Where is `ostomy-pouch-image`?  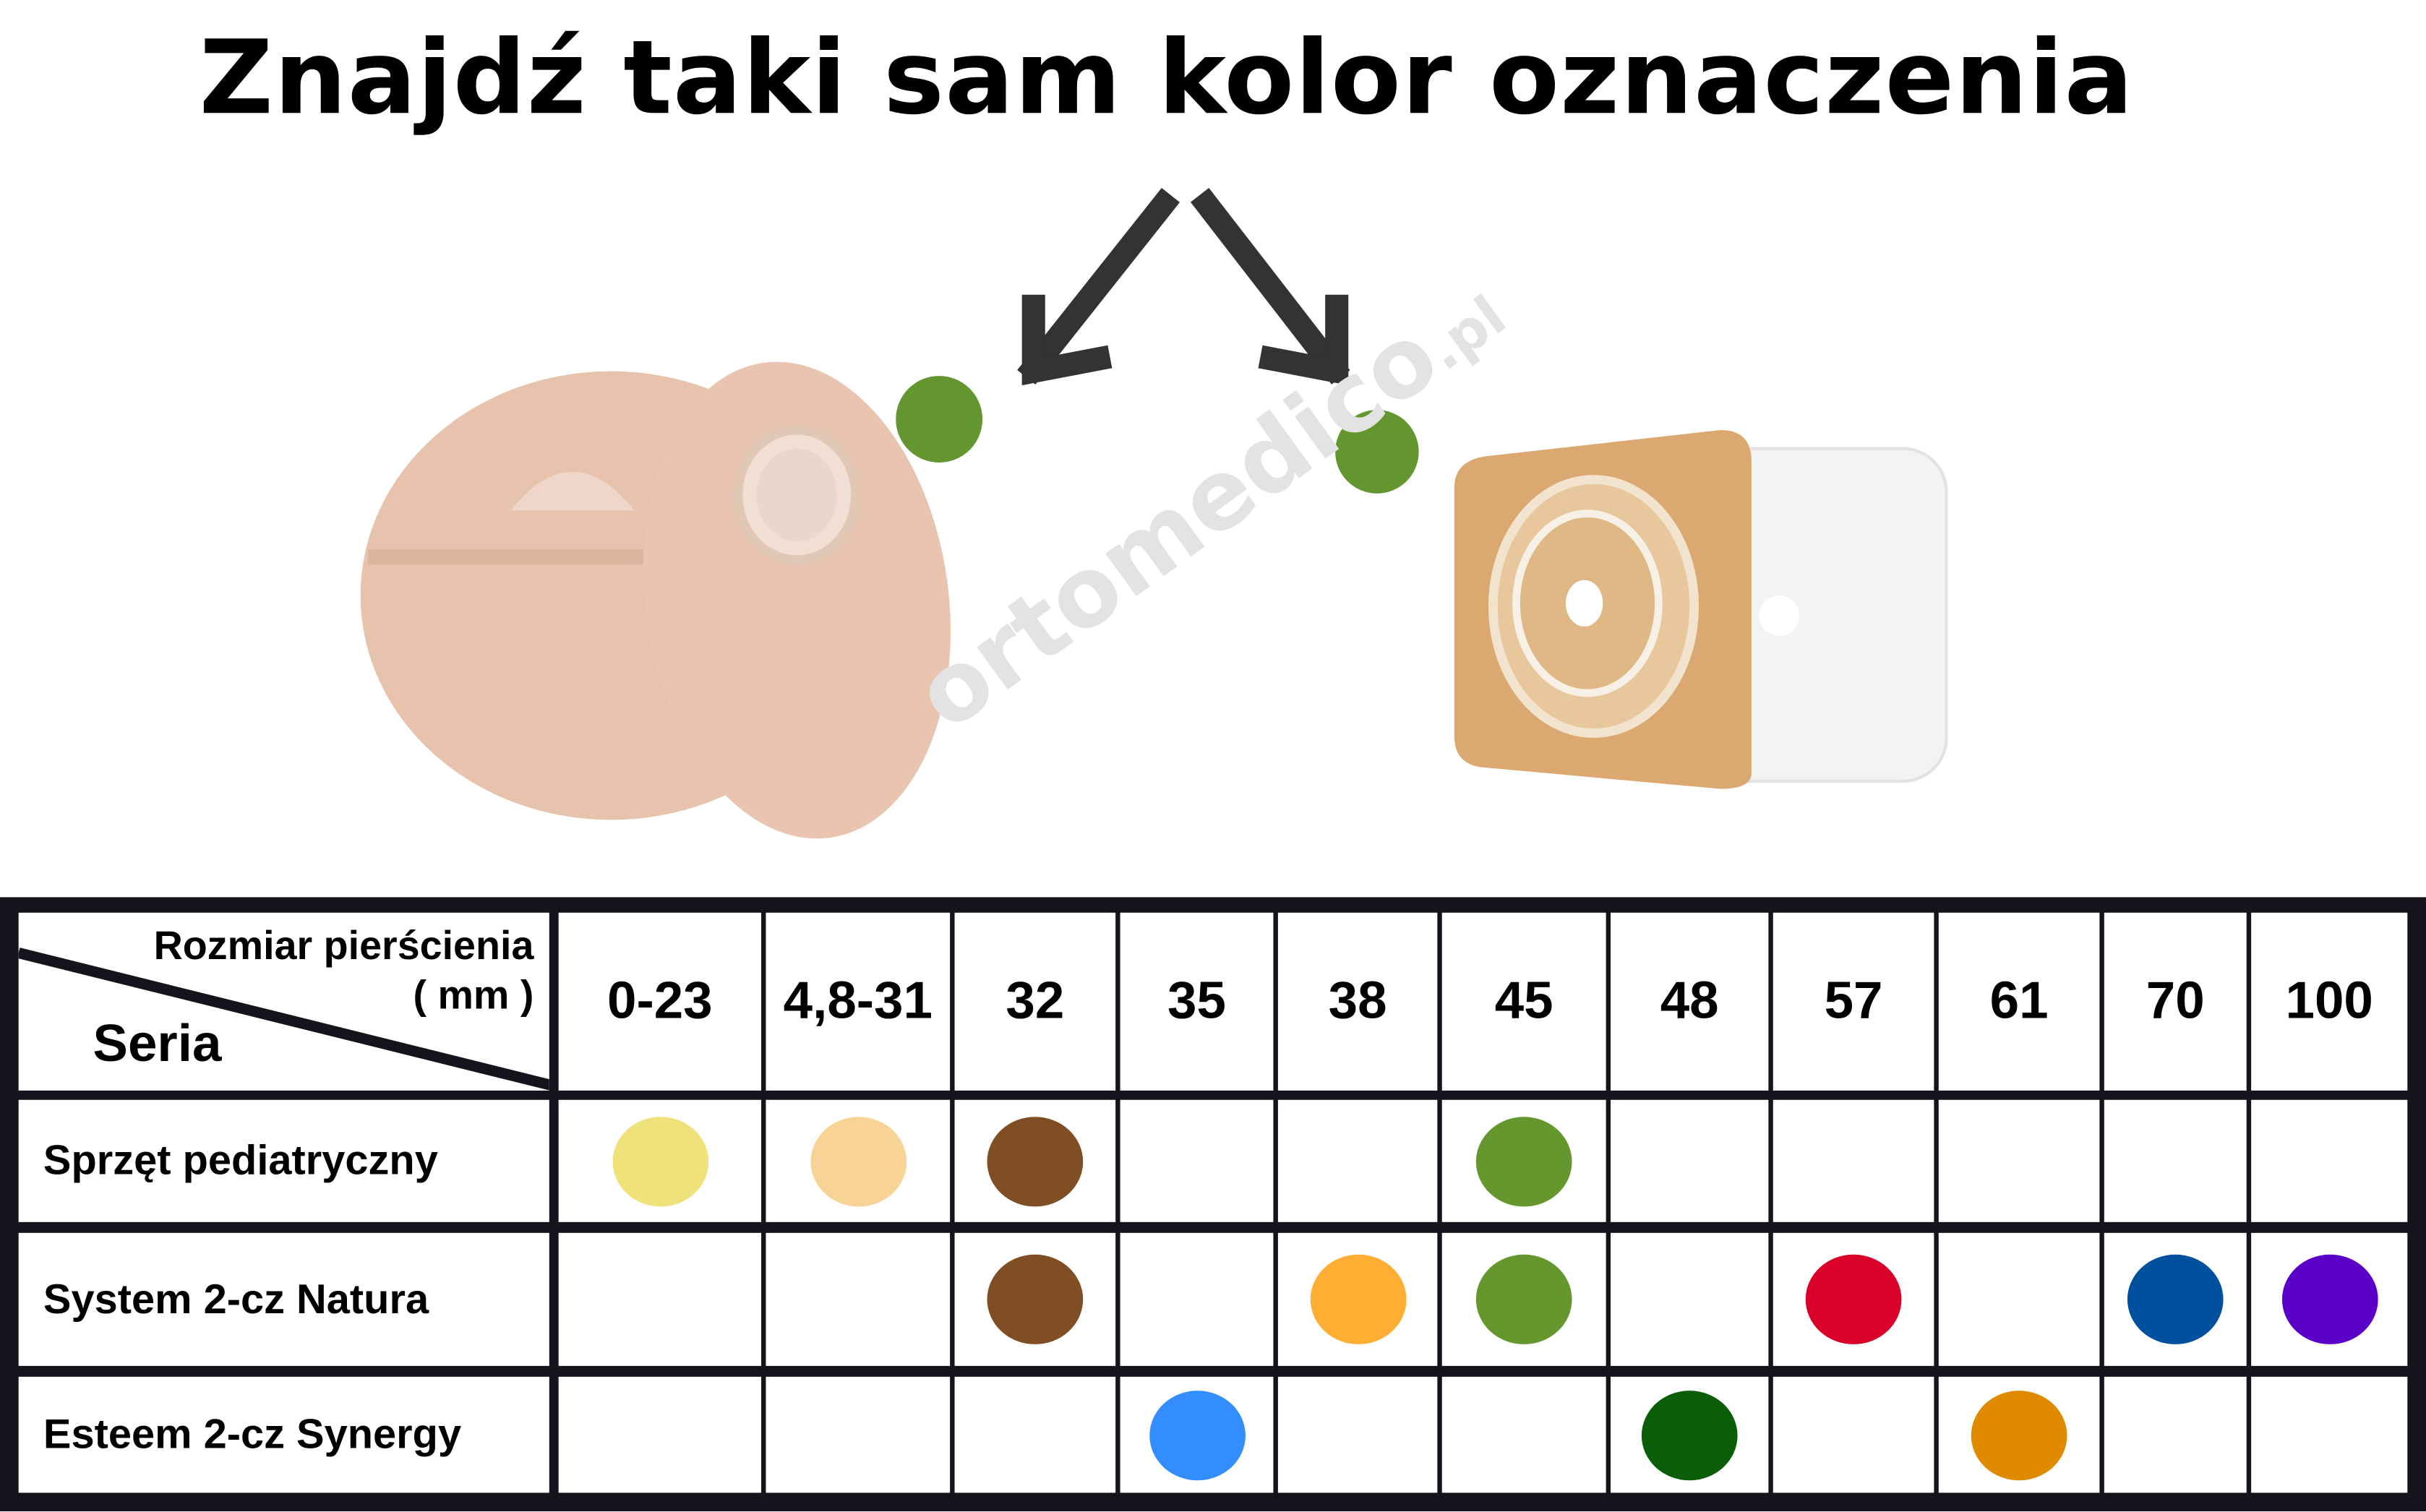 ostomy-pouch-image is located at coordinates (655, 600).